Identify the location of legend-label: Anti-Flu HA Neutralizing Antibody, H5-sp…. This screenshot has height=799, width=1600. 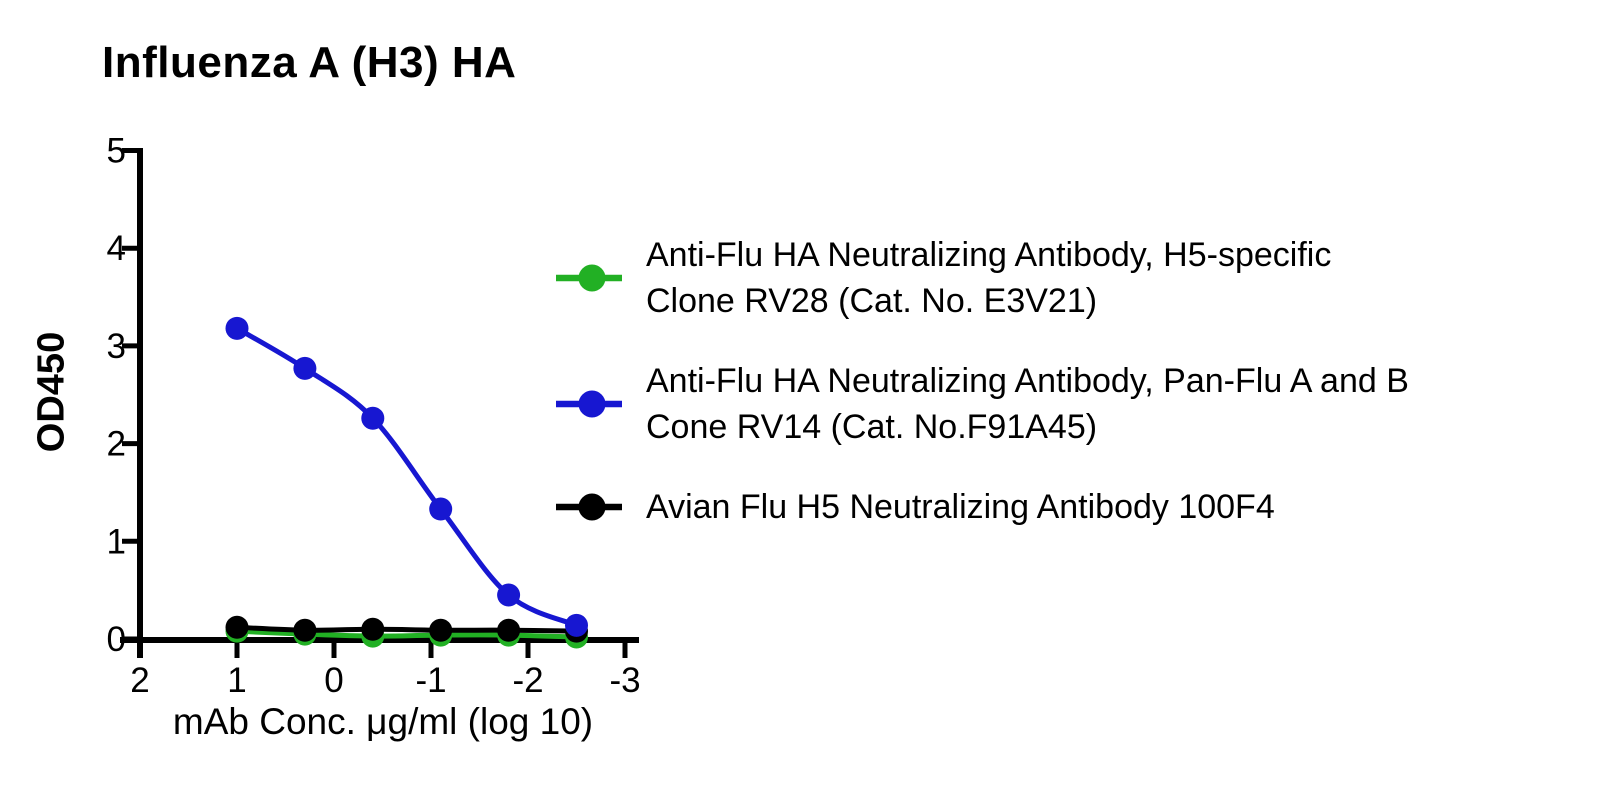
(988, 278).